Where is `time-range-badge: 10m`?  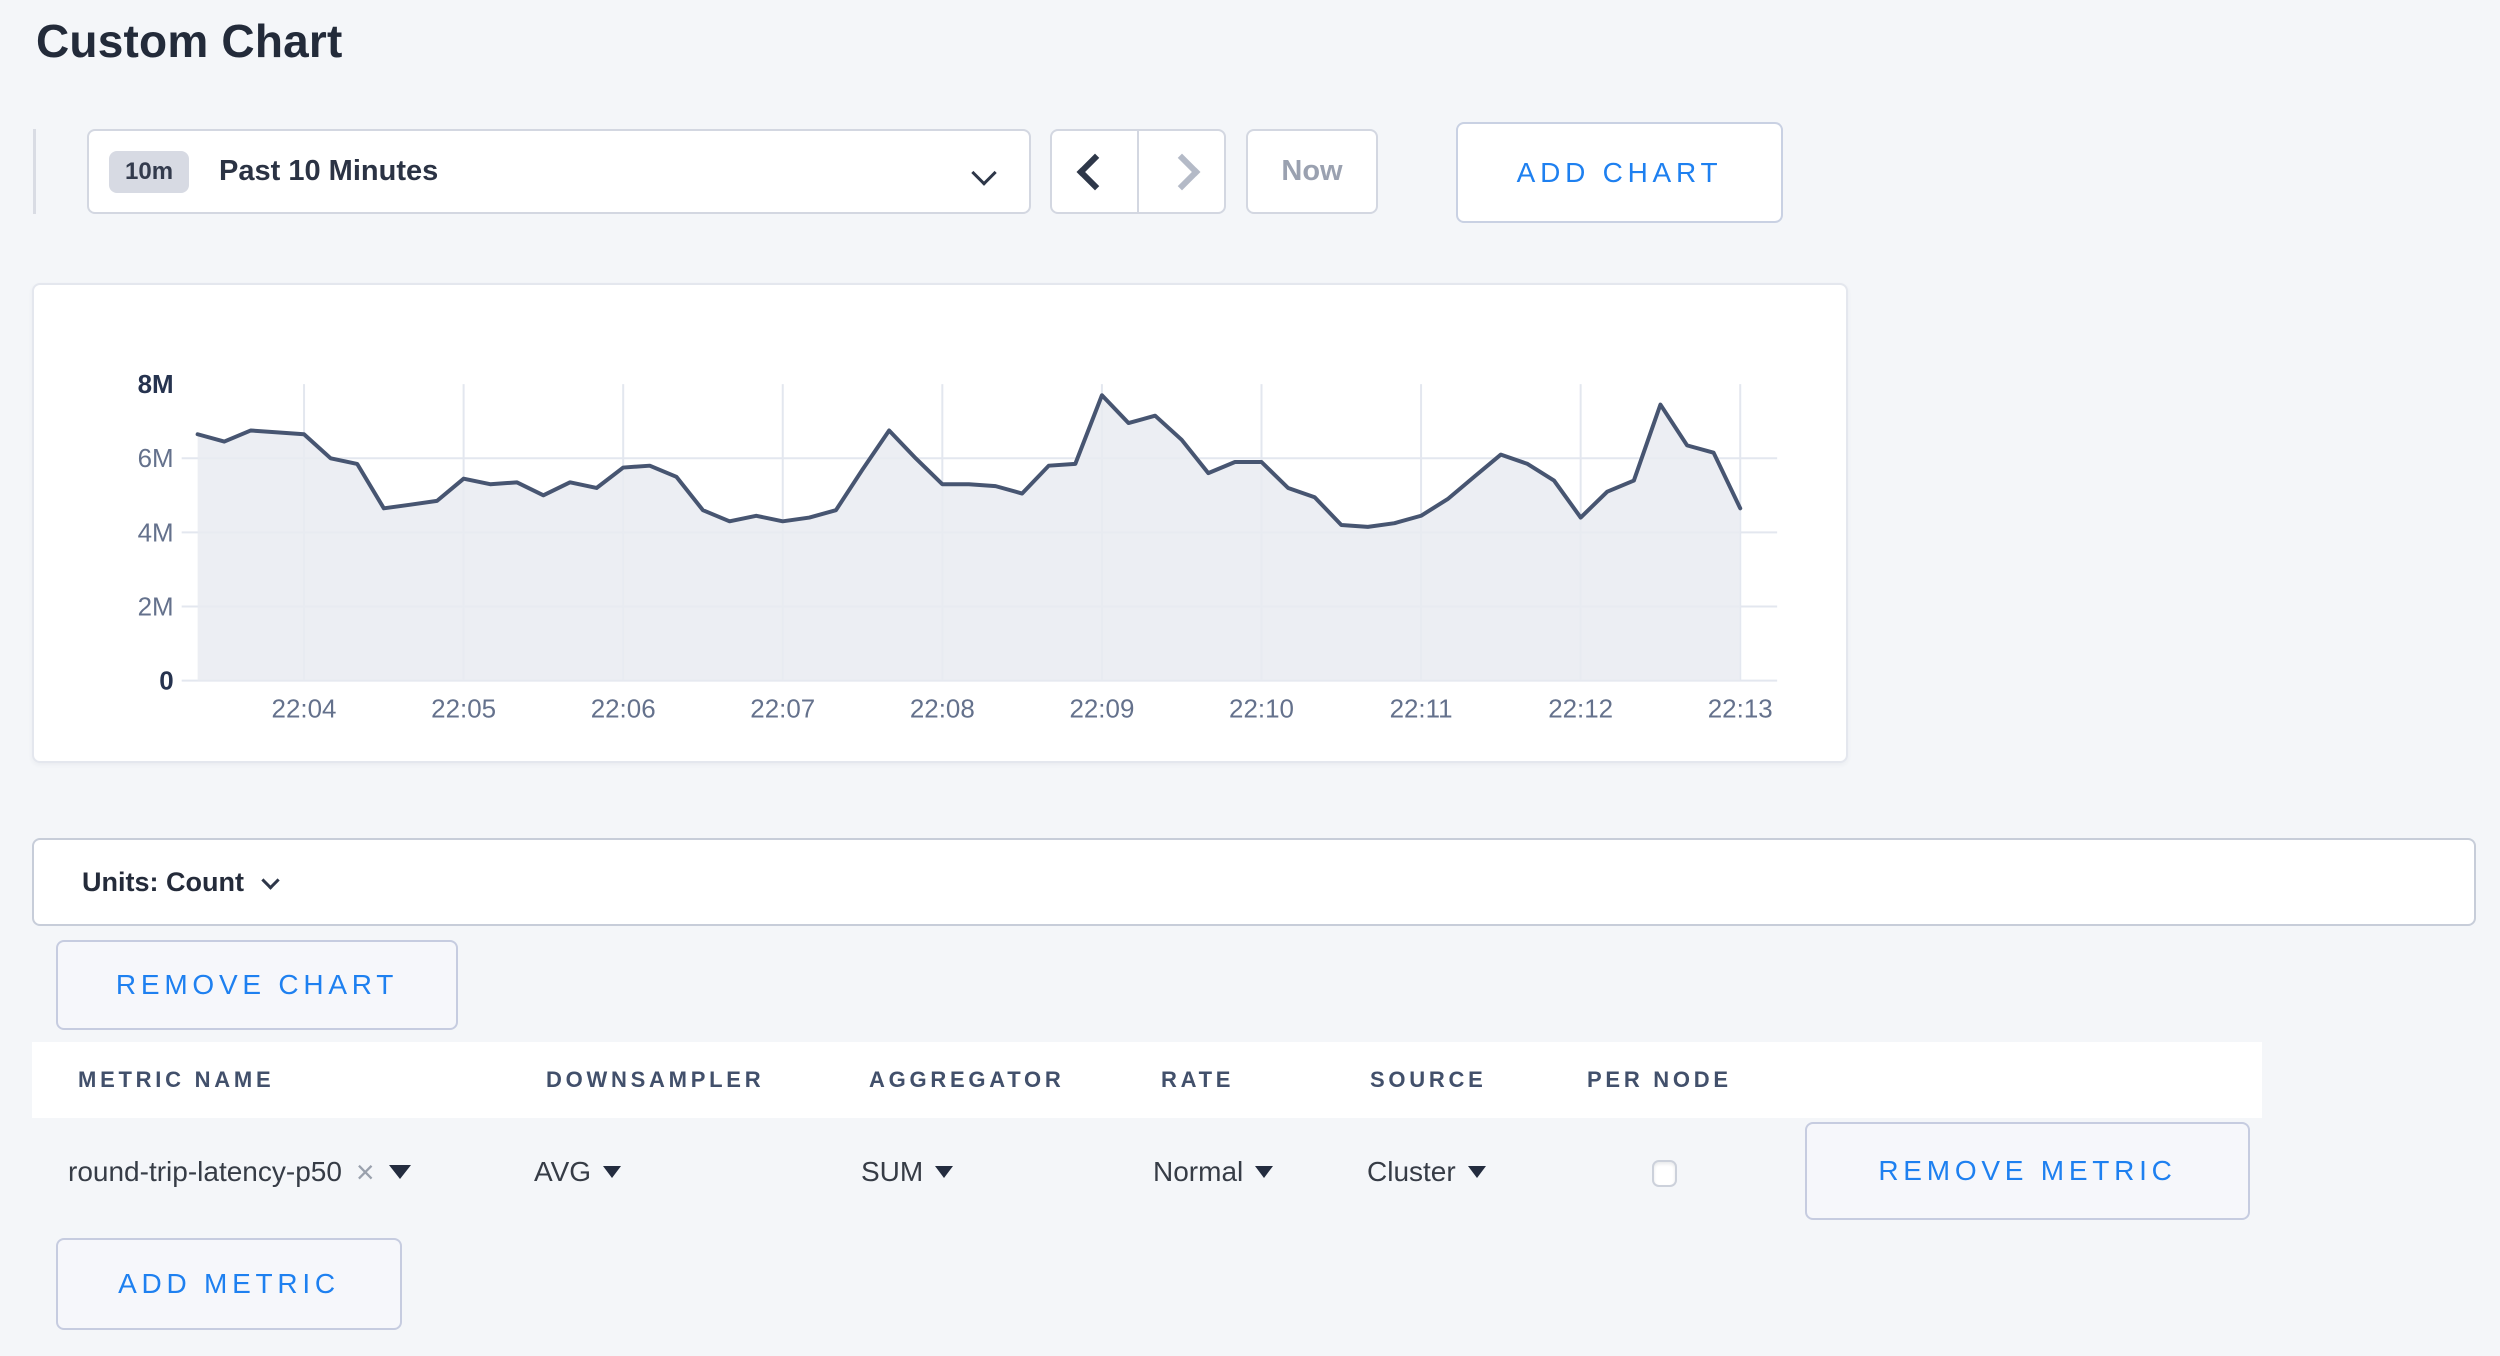 time-range-badge: 10m is located at coordinates (149, 171).